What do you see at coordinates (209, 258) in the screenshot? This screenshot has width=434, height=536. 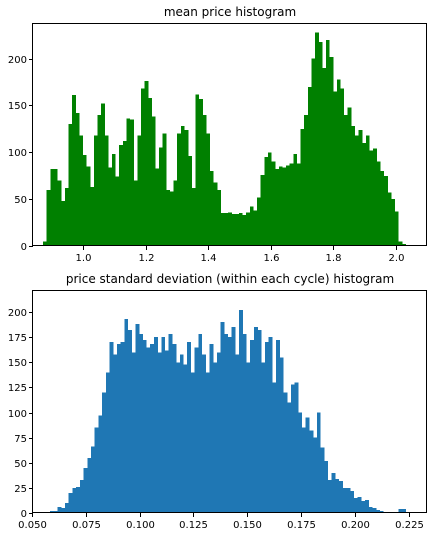 I see `x-tick-label: 1.4` at bounding box center [209, 258].